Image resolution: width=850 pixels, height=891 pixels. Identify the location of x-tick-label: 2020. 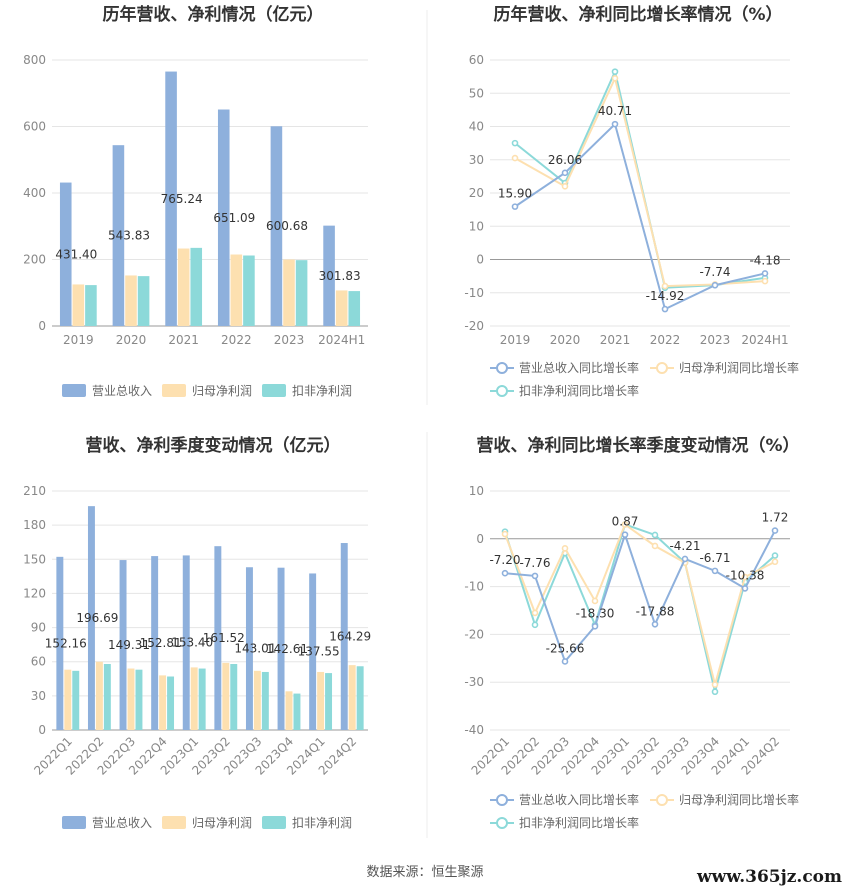
(131, 340).